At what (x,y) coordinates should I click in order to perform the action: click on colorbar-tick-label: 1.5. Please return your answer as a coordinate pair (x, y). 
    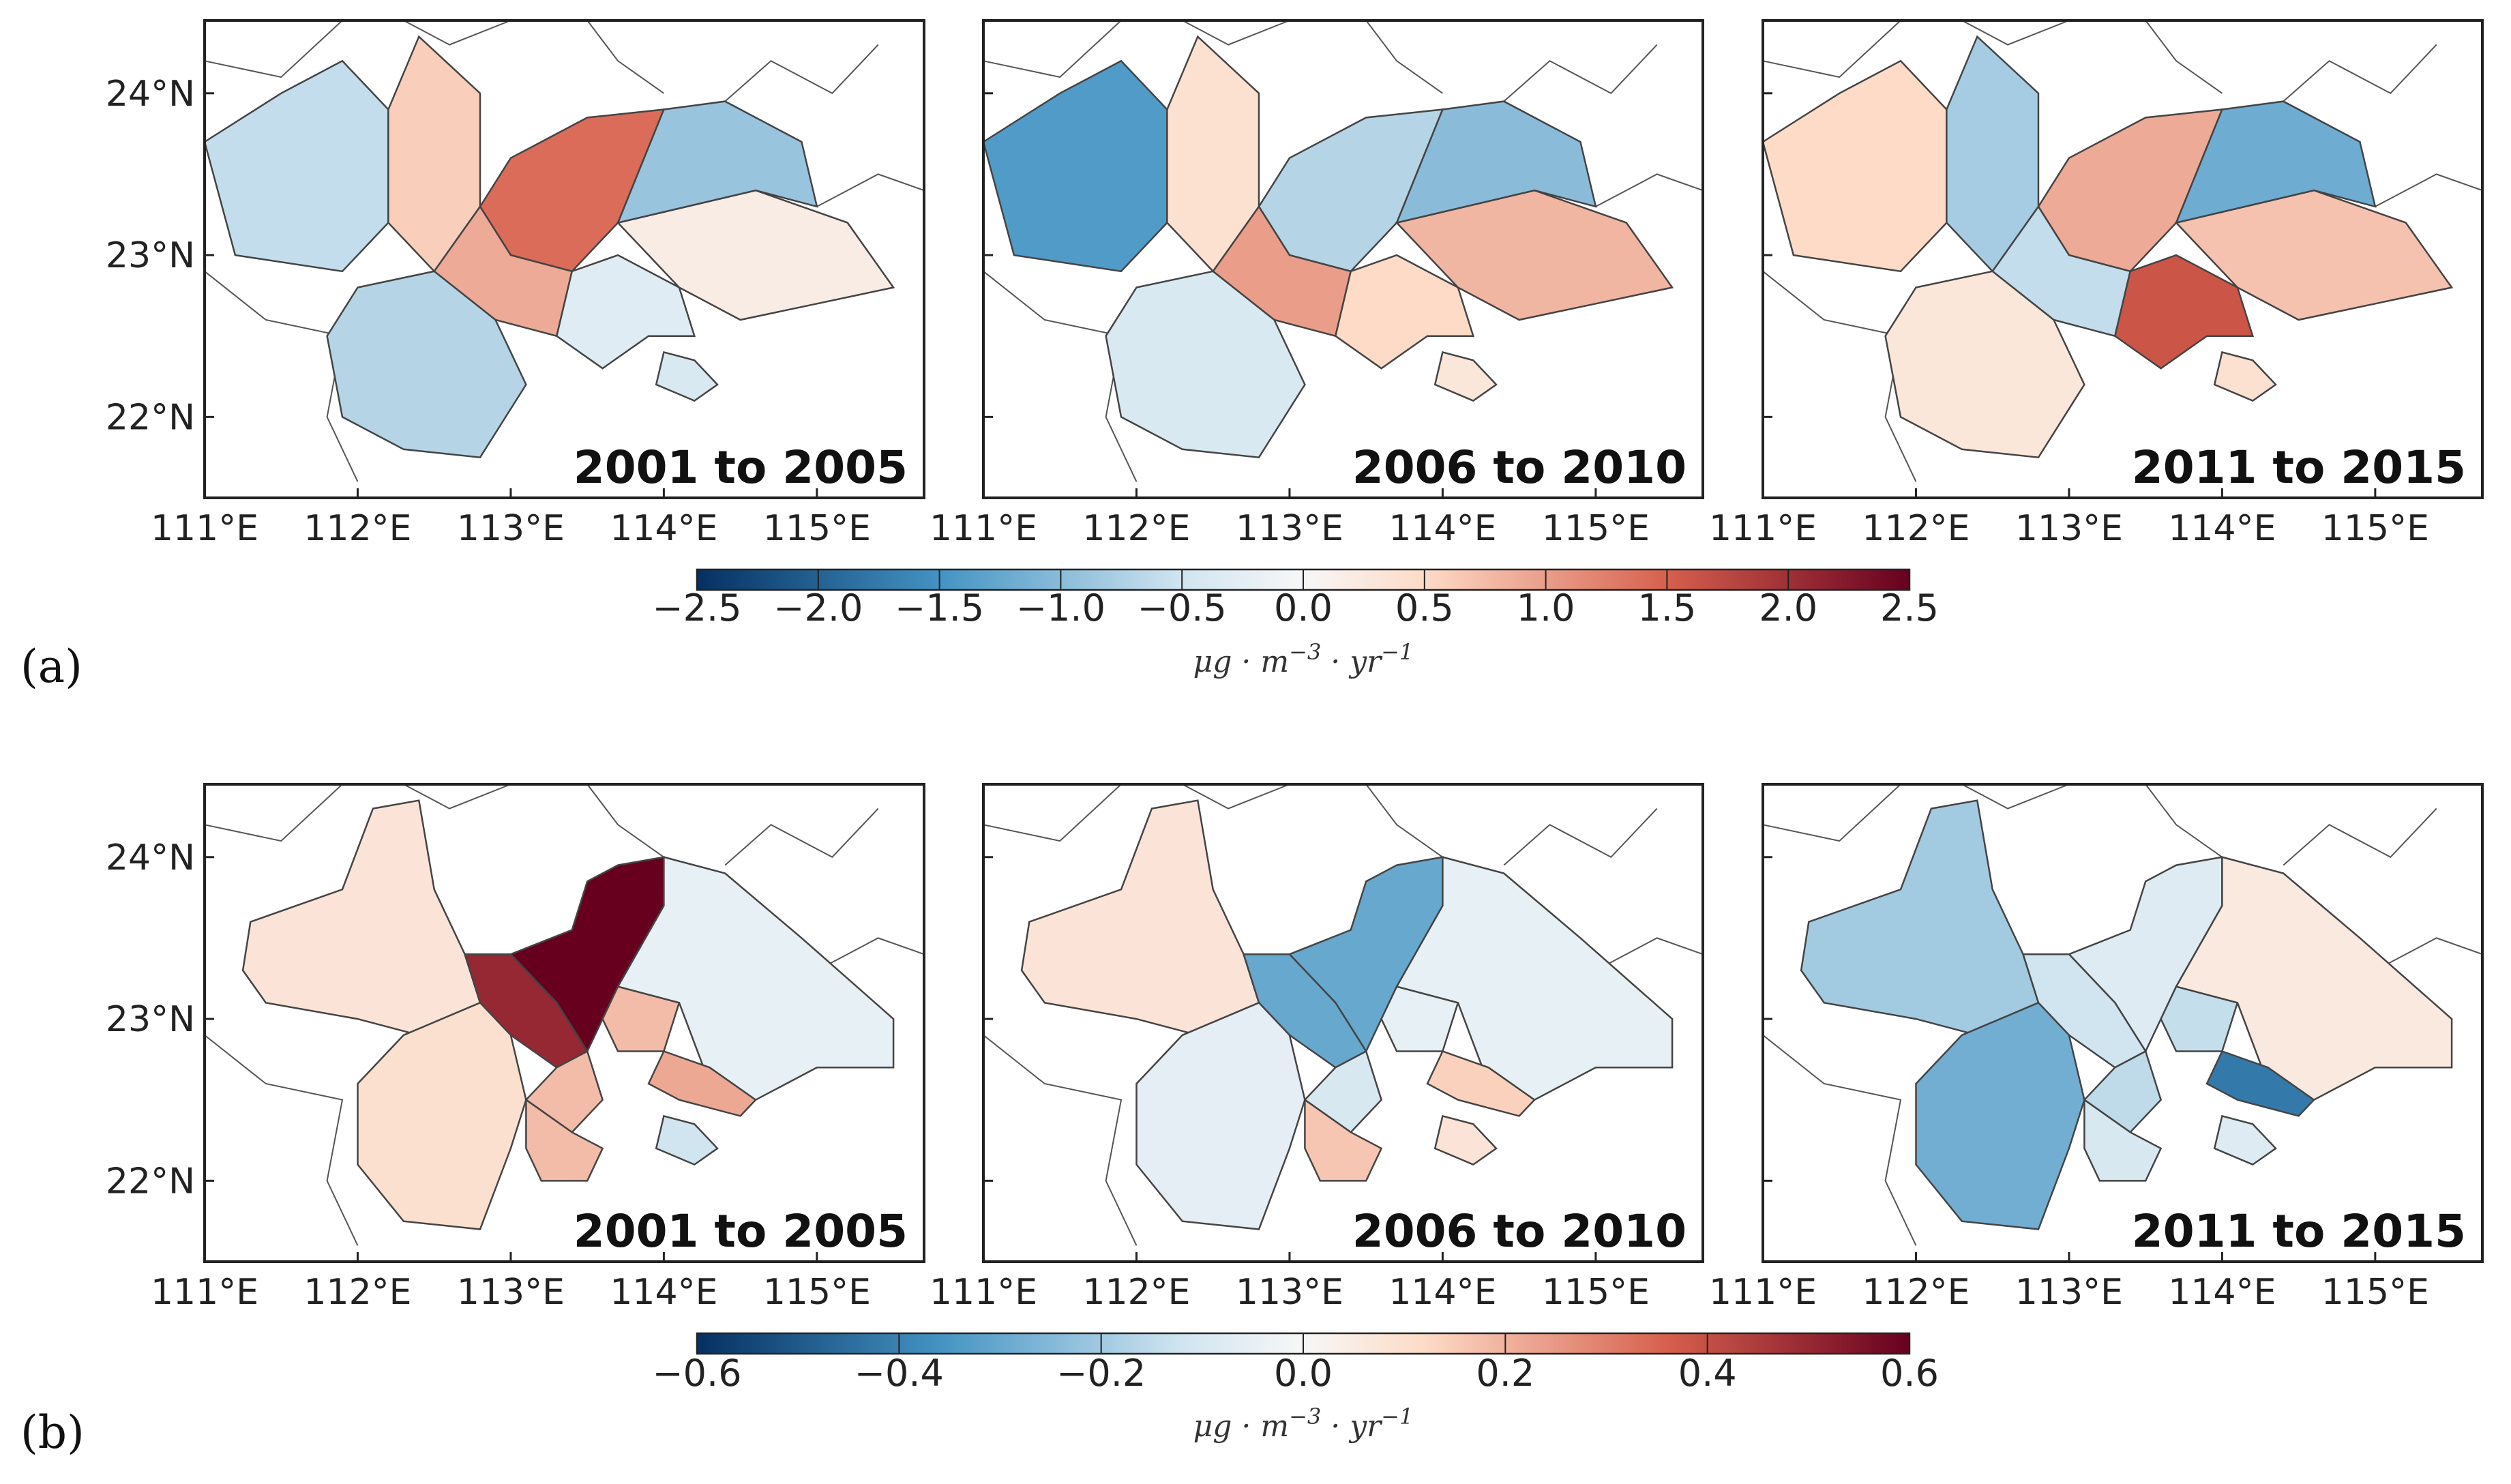
    Looking at the image, I should click on (1666, 608).